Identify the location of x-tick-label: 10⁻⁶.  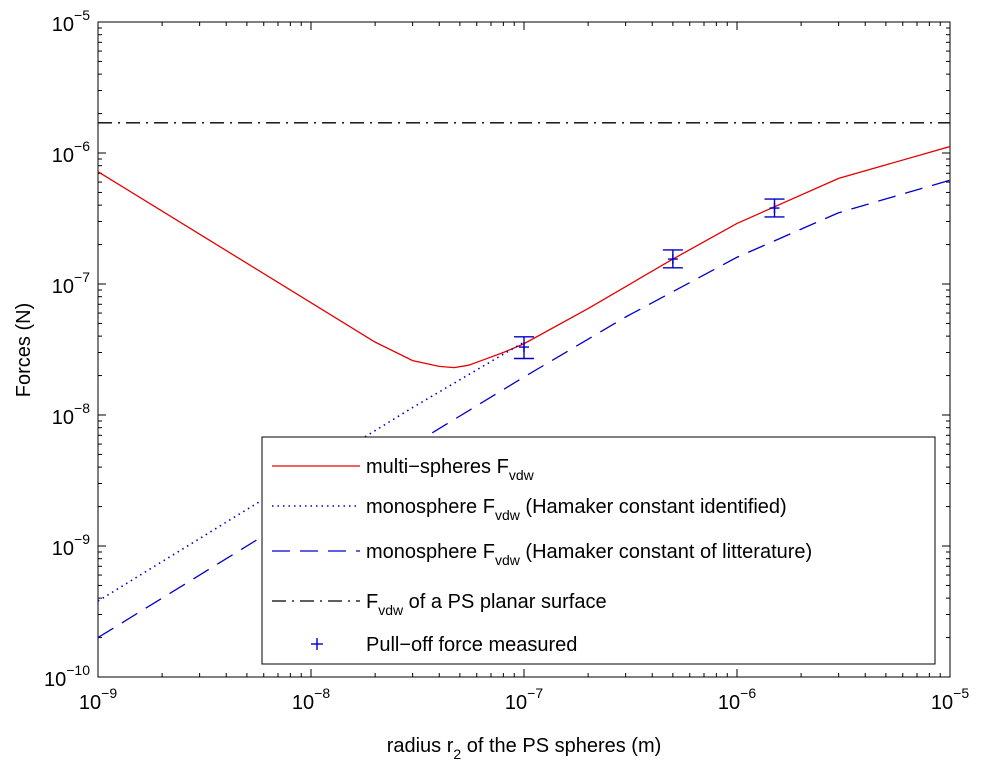
(737, 699).